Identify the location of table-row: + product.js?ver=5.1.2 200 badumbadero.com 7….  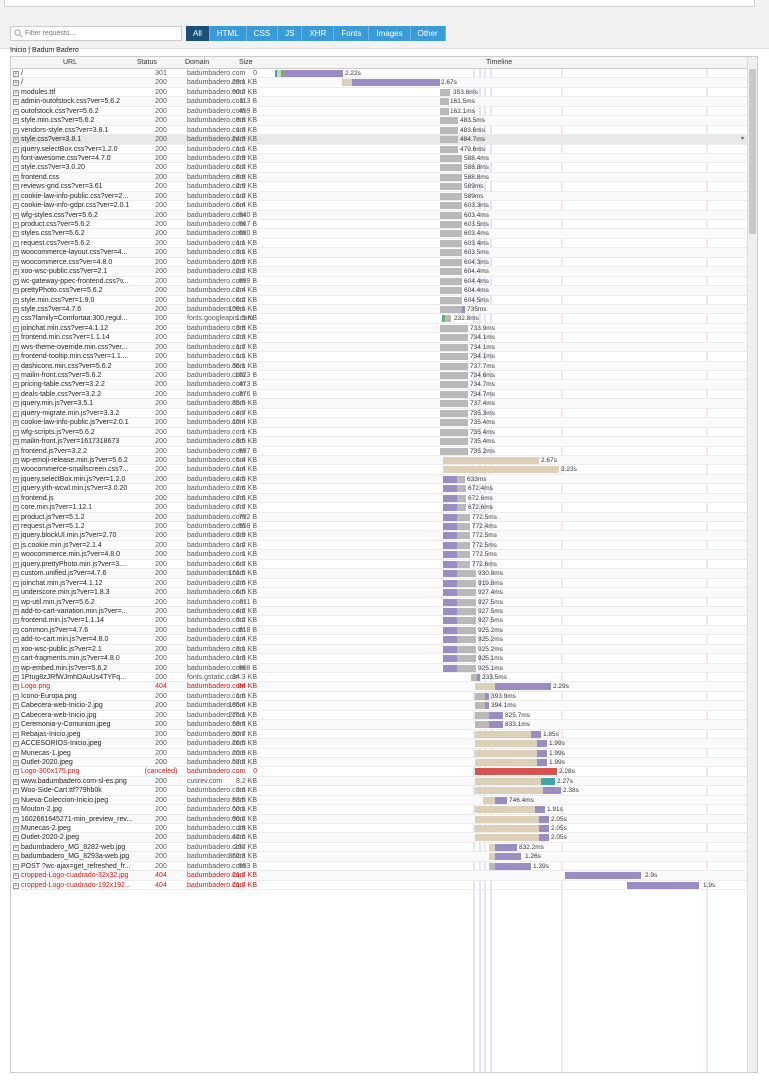
(379, 517).